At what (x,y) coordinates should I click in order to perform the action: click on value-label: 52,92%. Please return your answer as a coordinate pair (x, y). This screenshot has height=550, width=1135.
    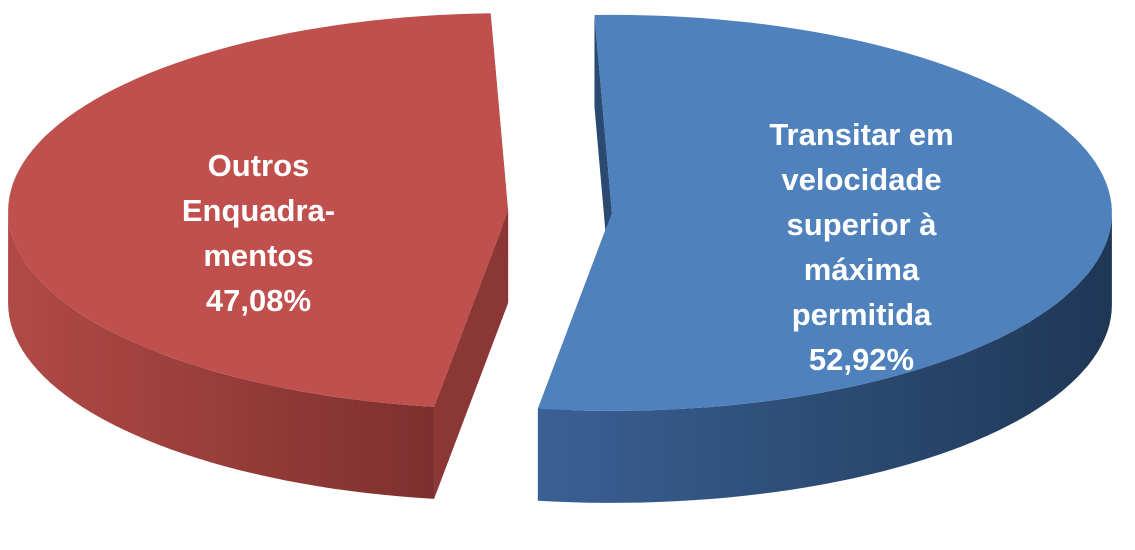
    Looking at the image, I should click on (861, 359).